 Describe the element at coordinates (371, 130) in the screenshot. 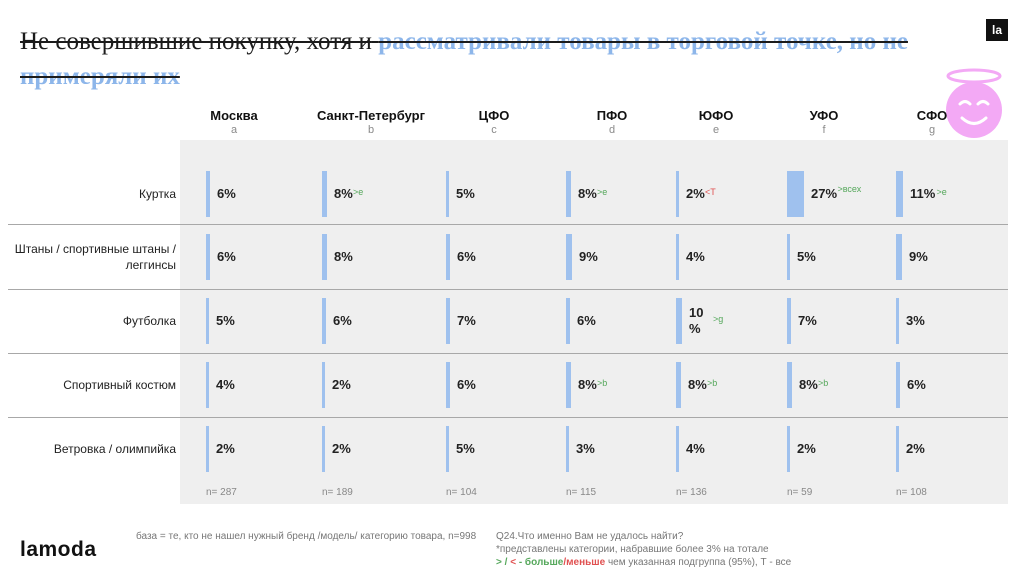

I see `column-letter: b` at that location.